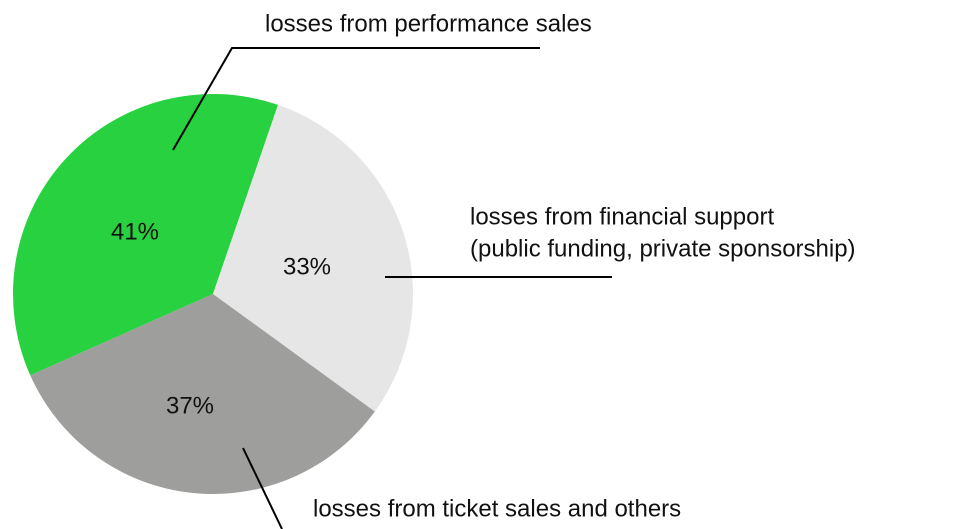 The height and width of the screenshot is (529, 961). Describe the element at coordinates (428, 23) in the screenshot. I see `category-label: losses from performance sales` at that location.